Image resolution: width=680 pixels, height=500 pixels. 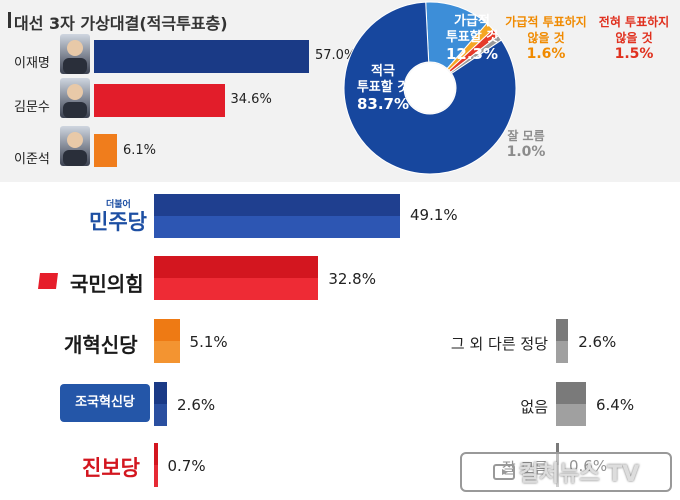 I want to click on pie-label-line: 적극, so click(x=383, y=71).